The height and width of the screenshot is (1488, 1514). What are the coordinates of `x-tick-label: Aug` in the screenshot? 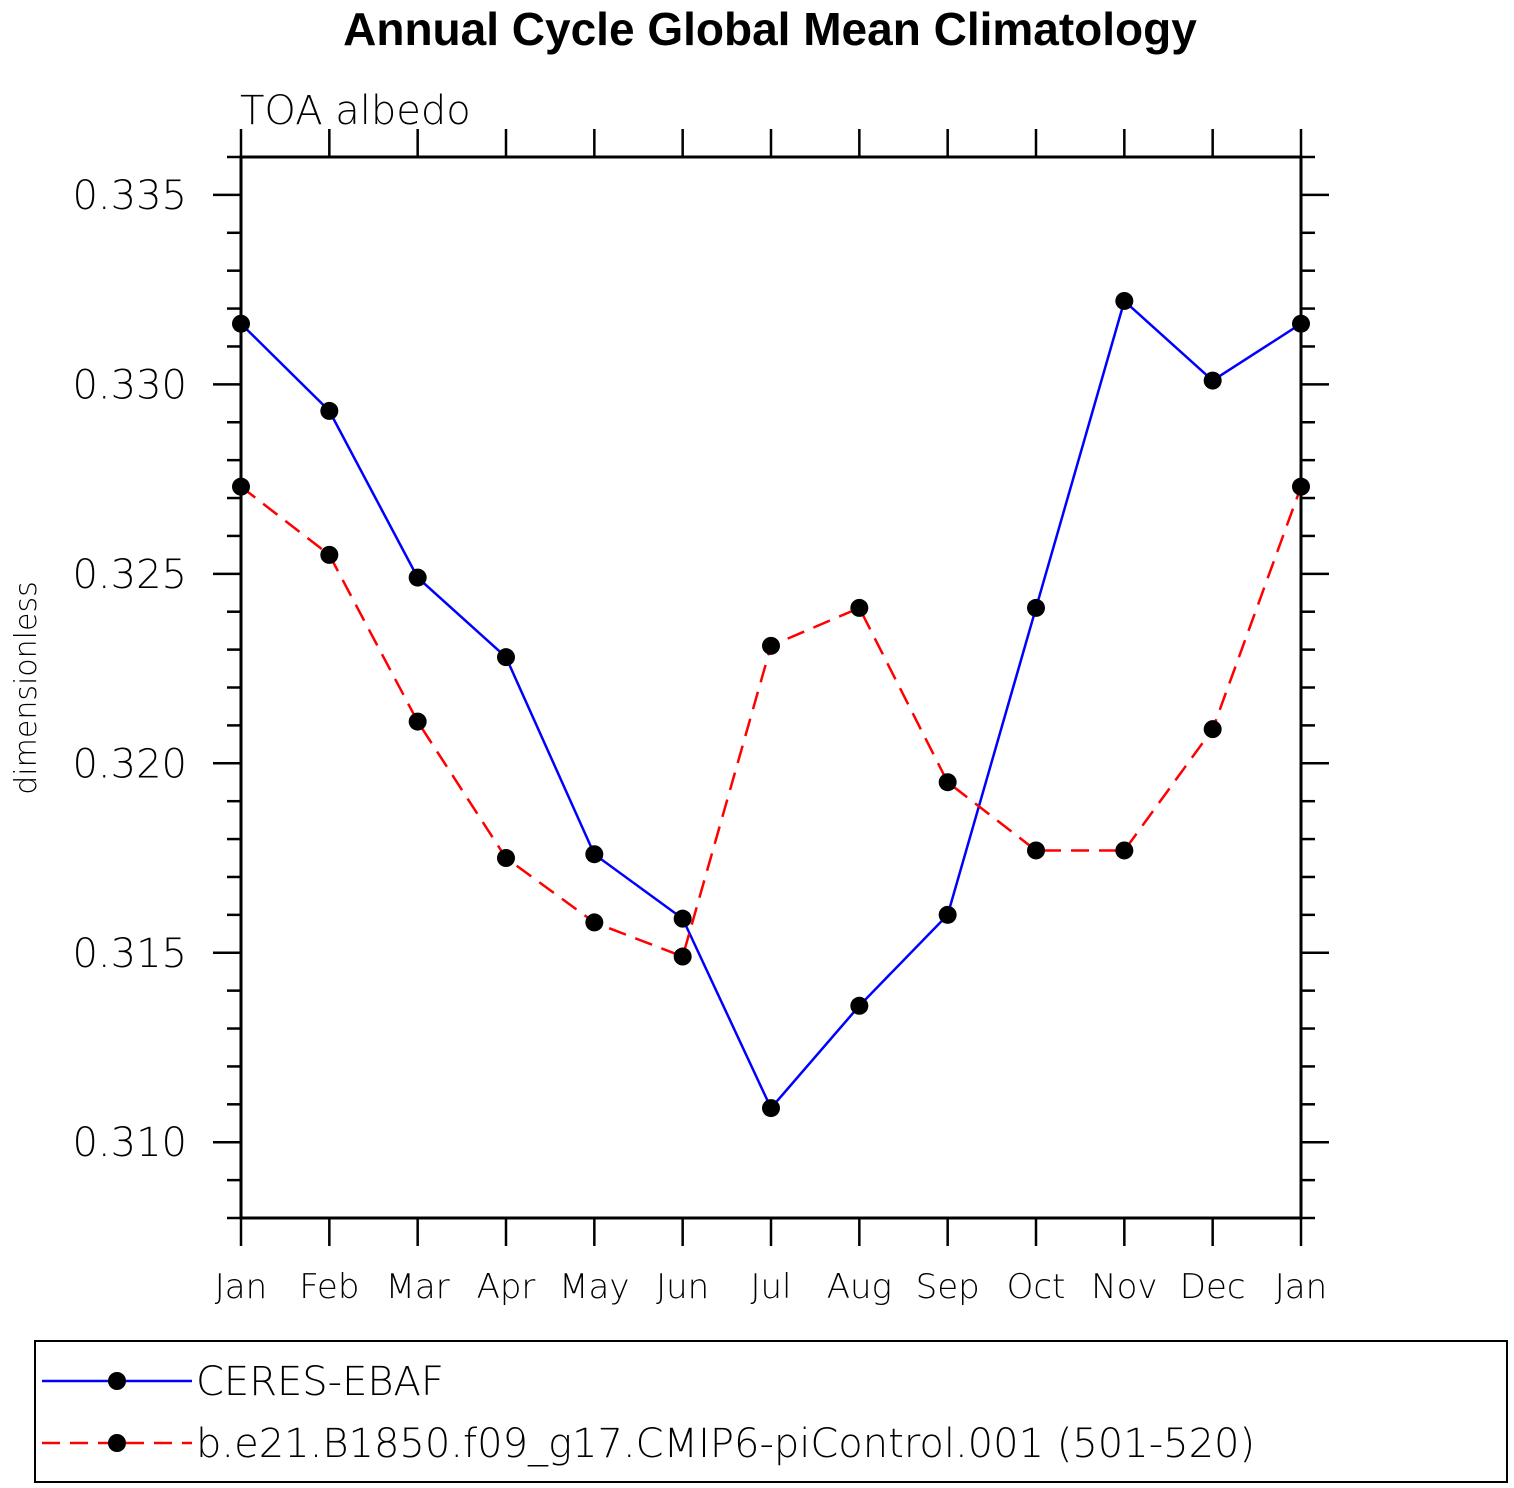 It's located at (859, 1287).